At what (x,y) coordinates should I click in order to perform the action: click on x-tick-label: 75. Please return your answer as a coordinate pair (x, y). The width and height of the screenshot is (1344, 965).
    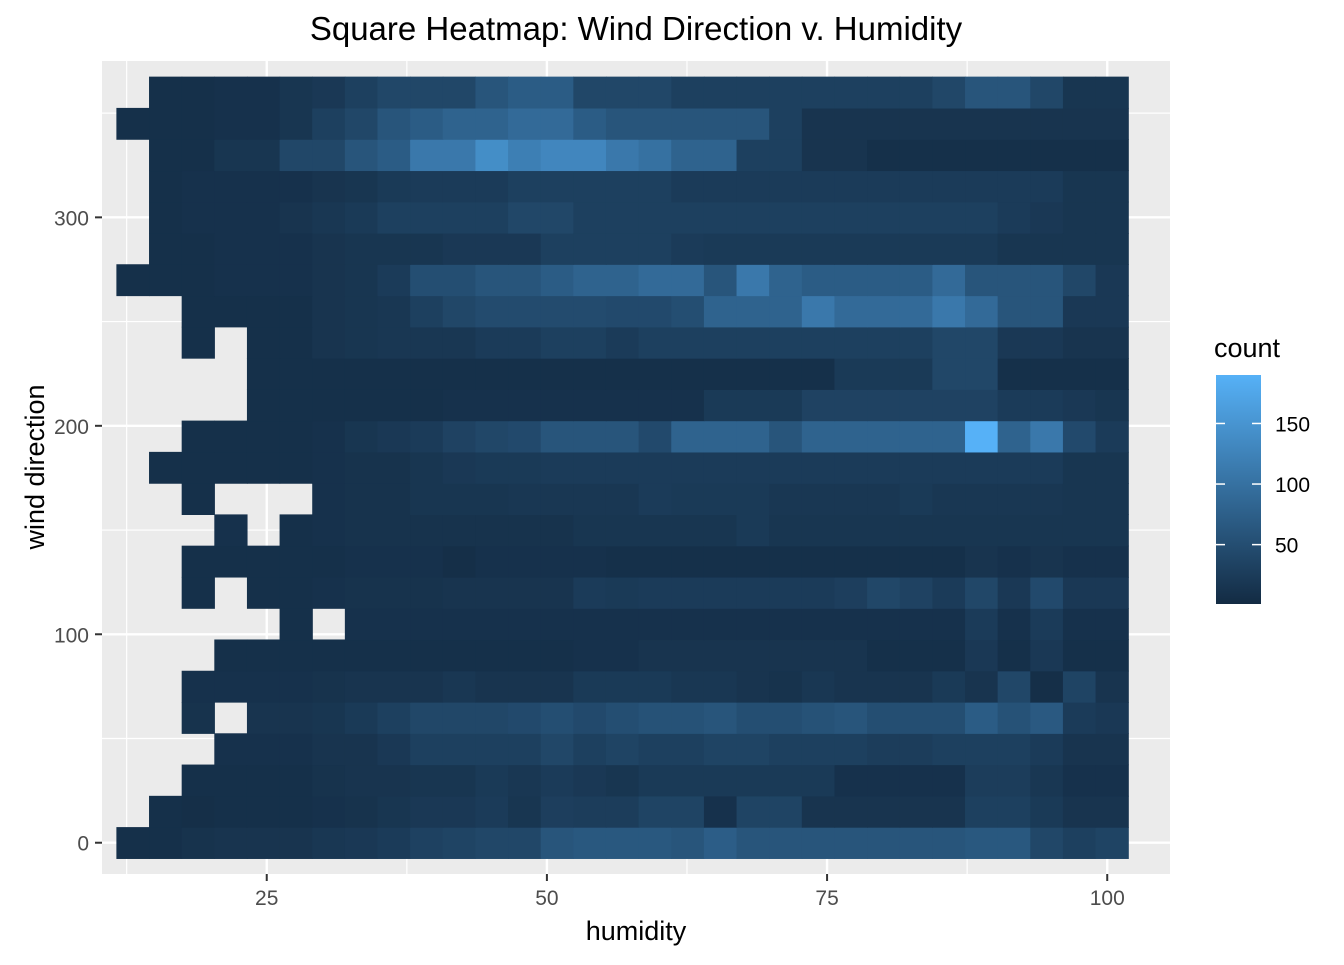
    Looking at the image, I should click on (826, 898).